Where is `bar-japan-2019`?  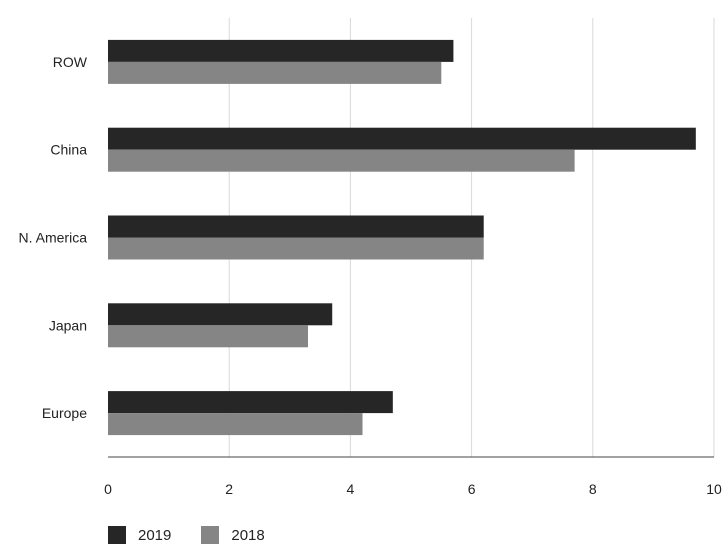
bar-japan-2019 is located at coordinates (220, 314).